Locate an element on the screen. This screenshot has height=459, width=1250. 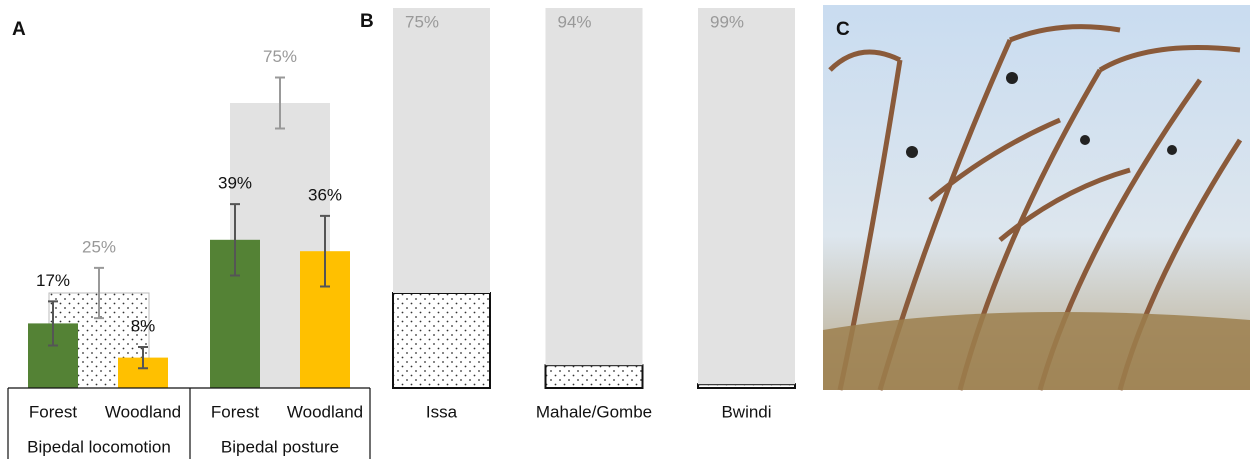
value-label: 36% is located at coordinates (325, 194).